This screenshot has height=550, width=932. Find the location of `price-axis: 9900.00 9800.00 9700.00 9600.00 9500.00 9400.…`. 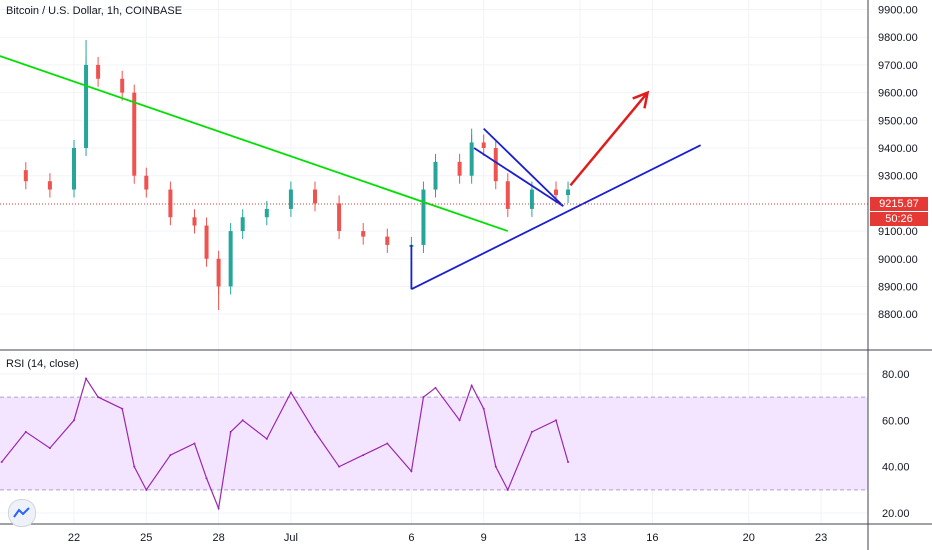

price-axis: 9900.00 9800.00 9700.00 9600.00 9500.00 9400.… is located at coordinates (898, 163).